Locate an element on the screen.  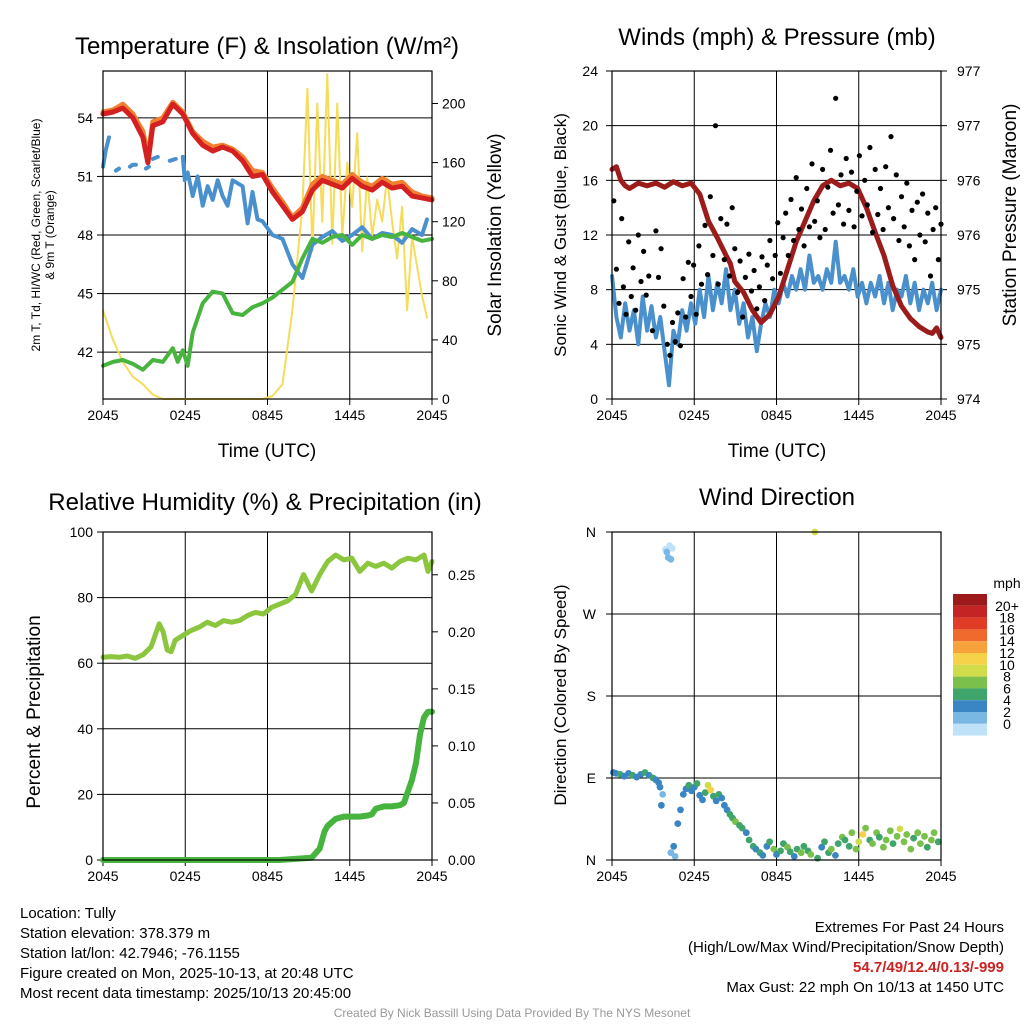
rh-xtick-label: 2045 is located at coordinates (431, 876).